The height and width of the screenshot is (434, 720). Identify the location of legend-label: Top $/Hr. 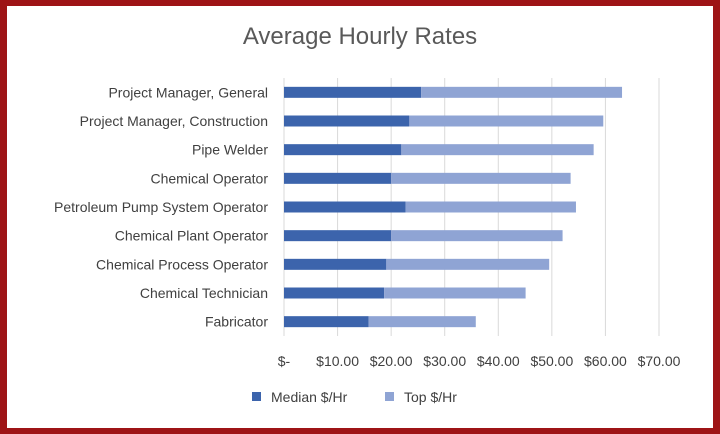
(430, 397).